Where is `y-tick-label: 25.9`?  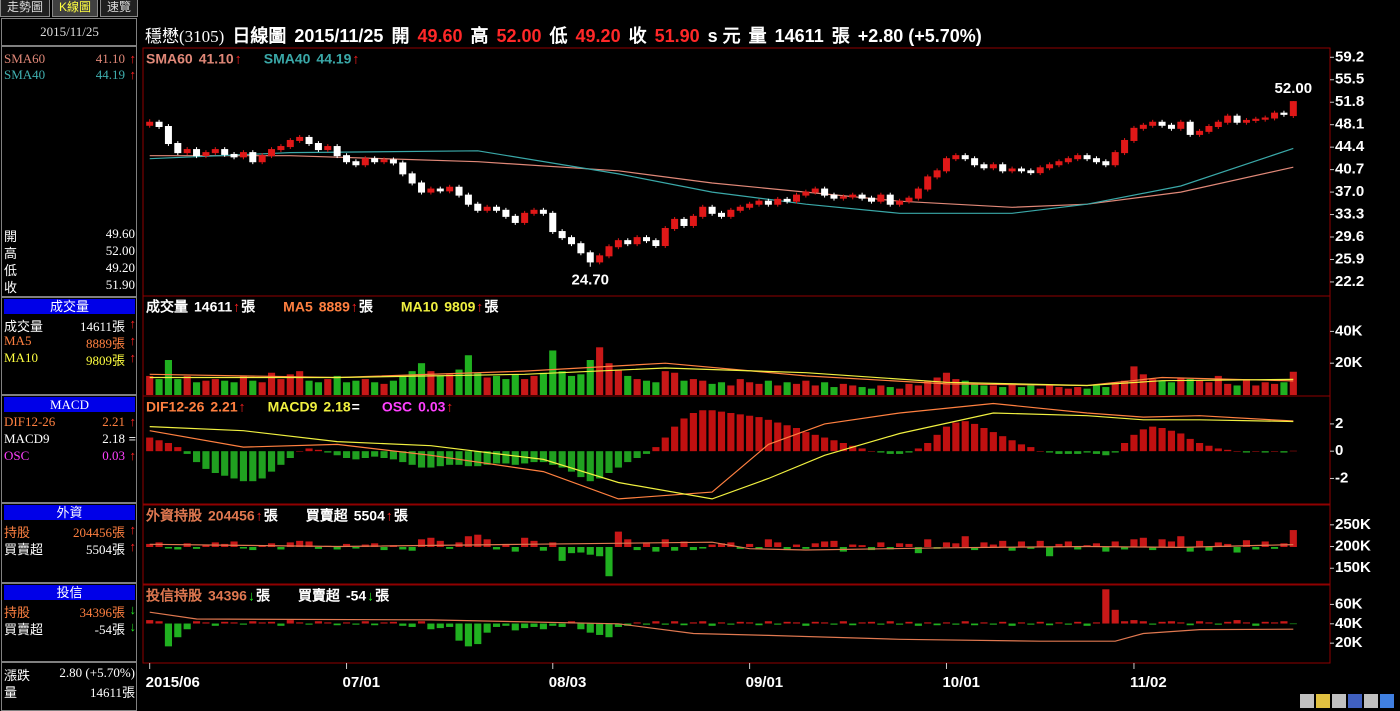 y-tick-label: 25.9 is located at coordinates (1349, 258).